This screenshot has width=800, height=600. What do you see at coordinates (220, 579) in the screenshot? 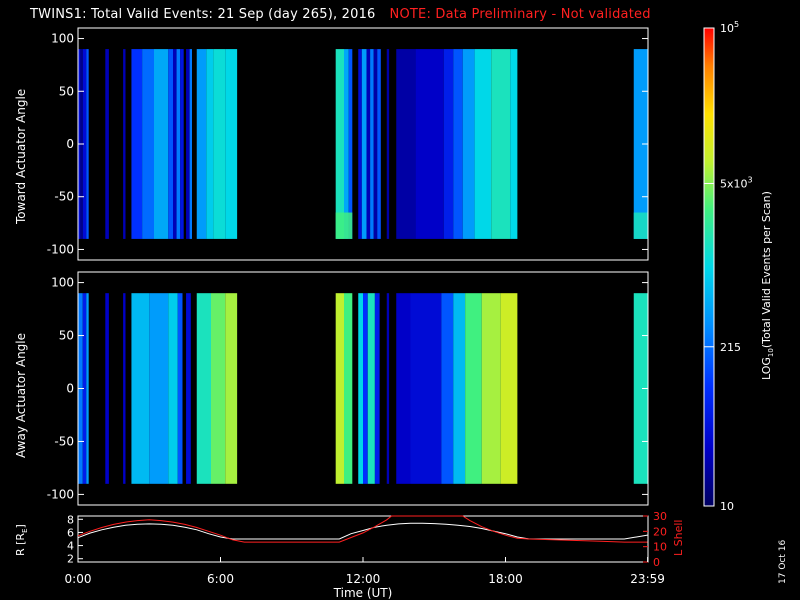
I see `time-tick-label: 6:00` at bounding box center [220, 579].